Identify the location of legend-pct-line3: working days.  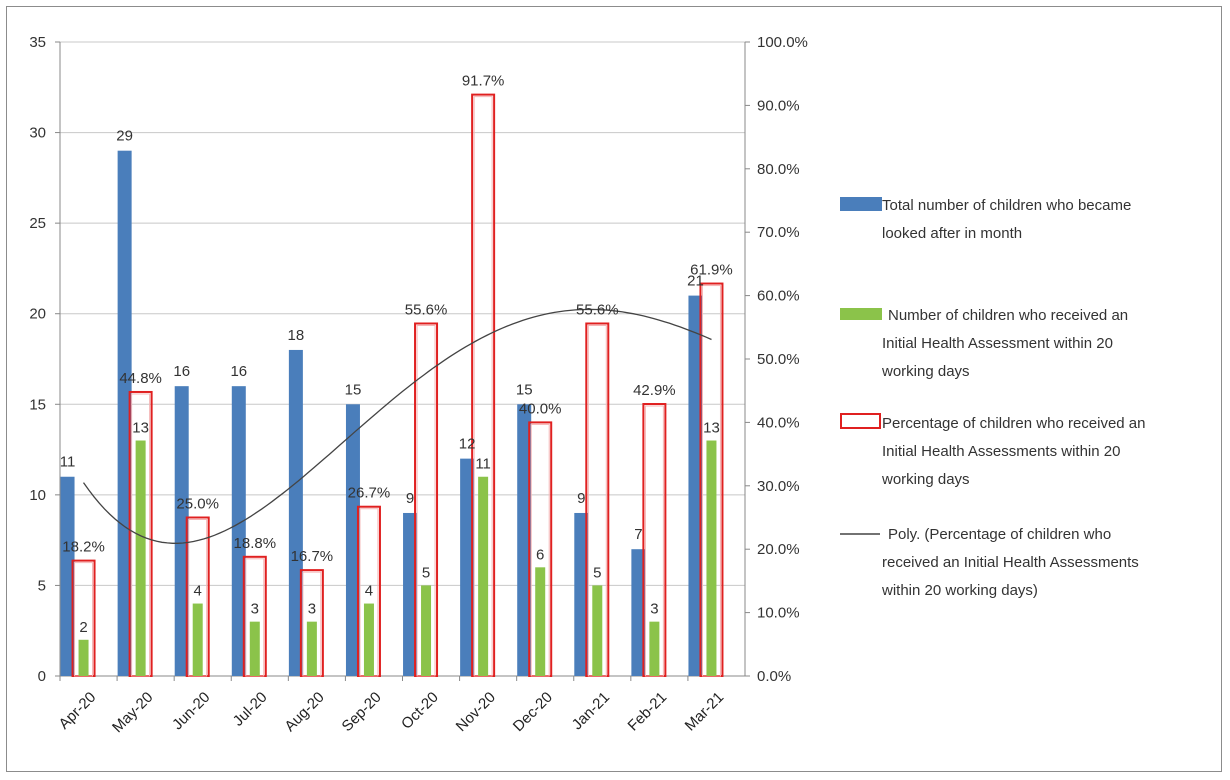
(925, 479).